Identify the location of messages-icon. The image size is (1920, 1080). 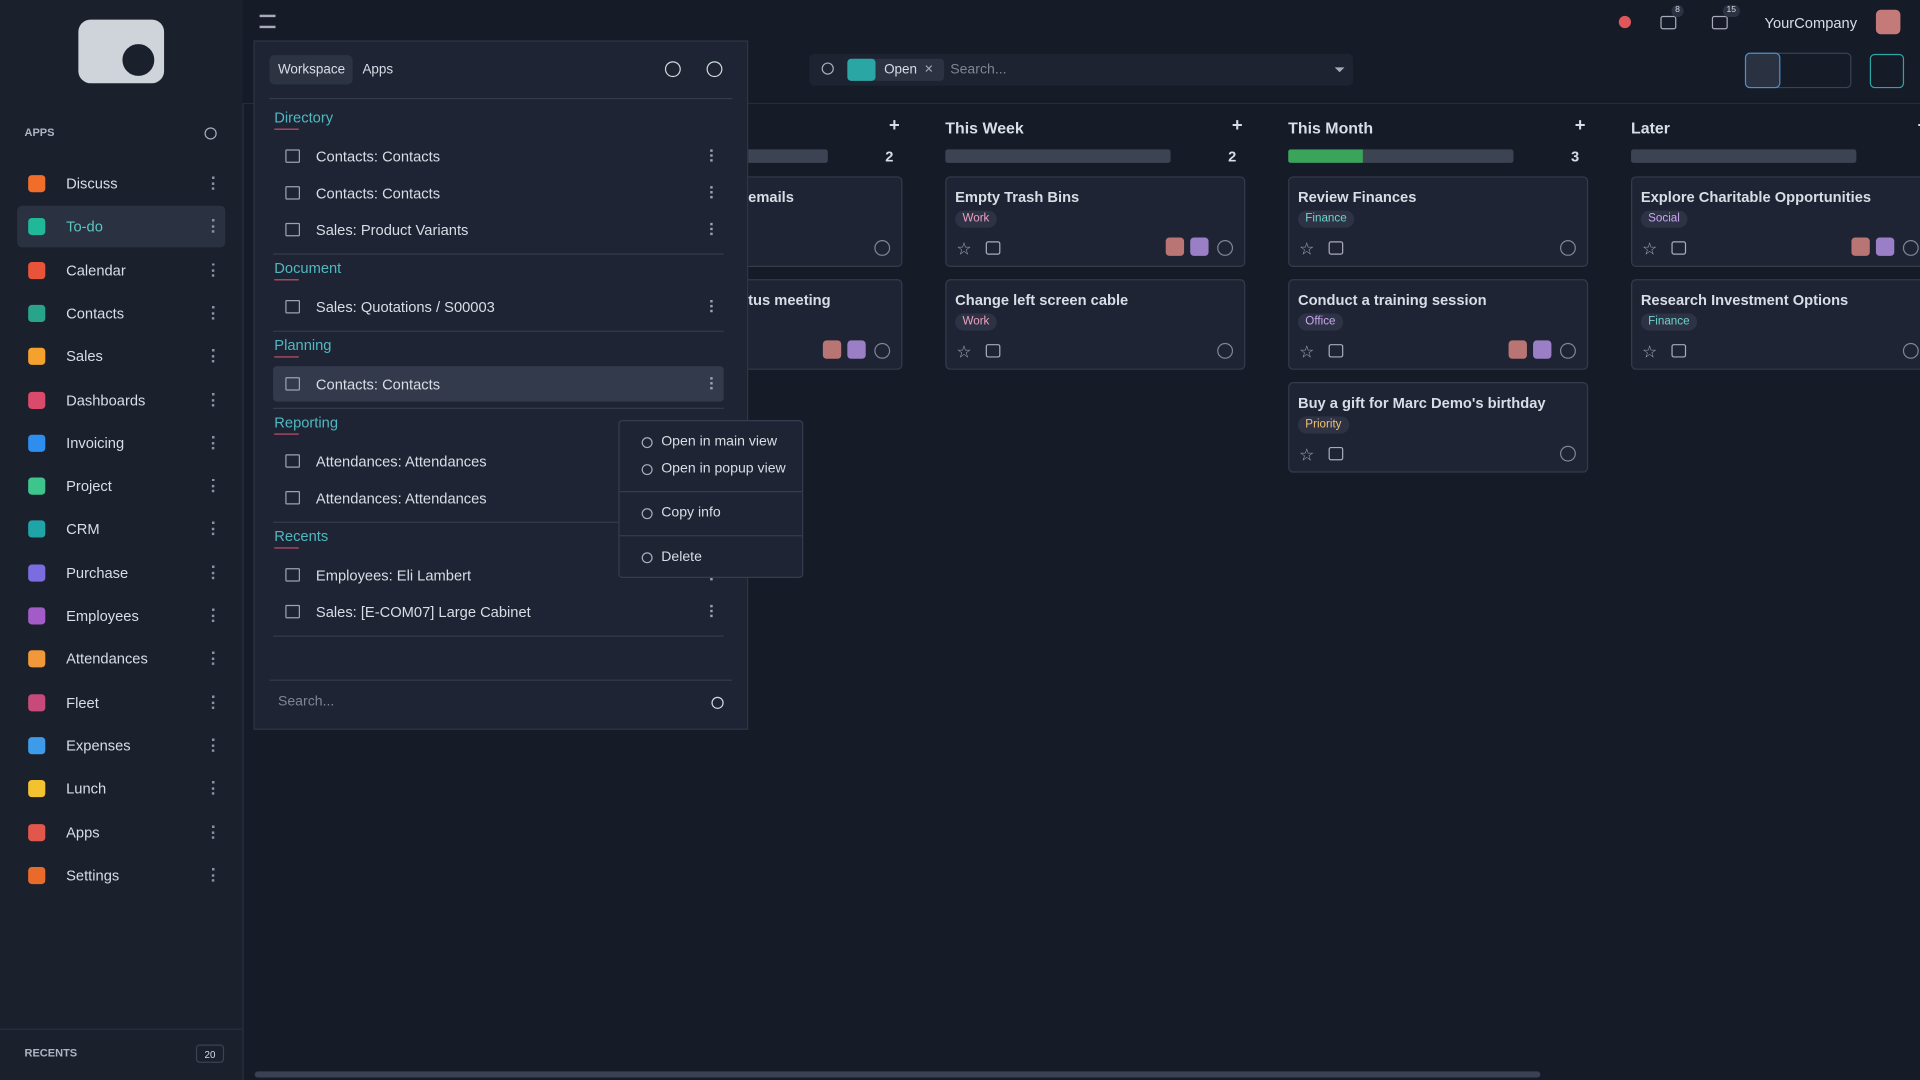
(1668, 22).